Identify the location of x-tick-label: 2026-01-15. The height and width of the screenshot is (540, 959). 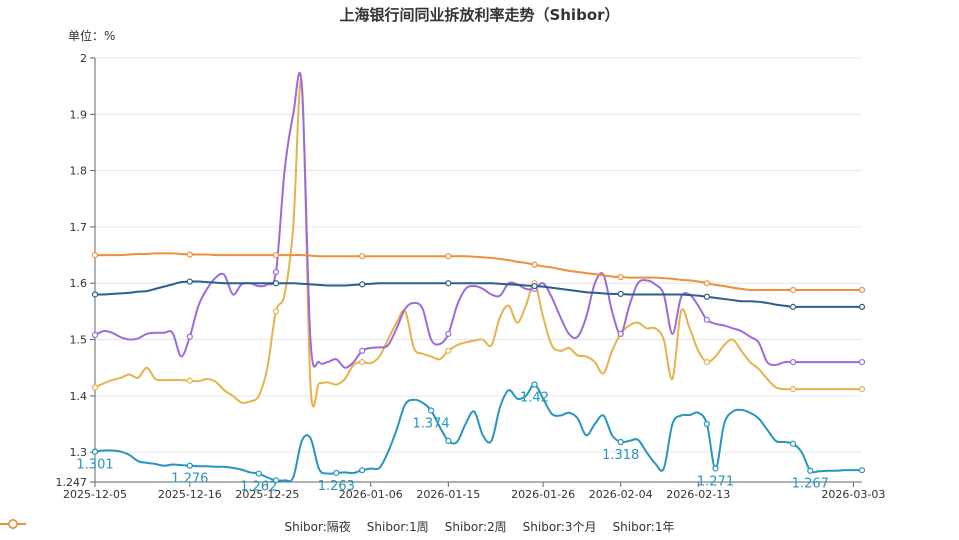
(448, 494).